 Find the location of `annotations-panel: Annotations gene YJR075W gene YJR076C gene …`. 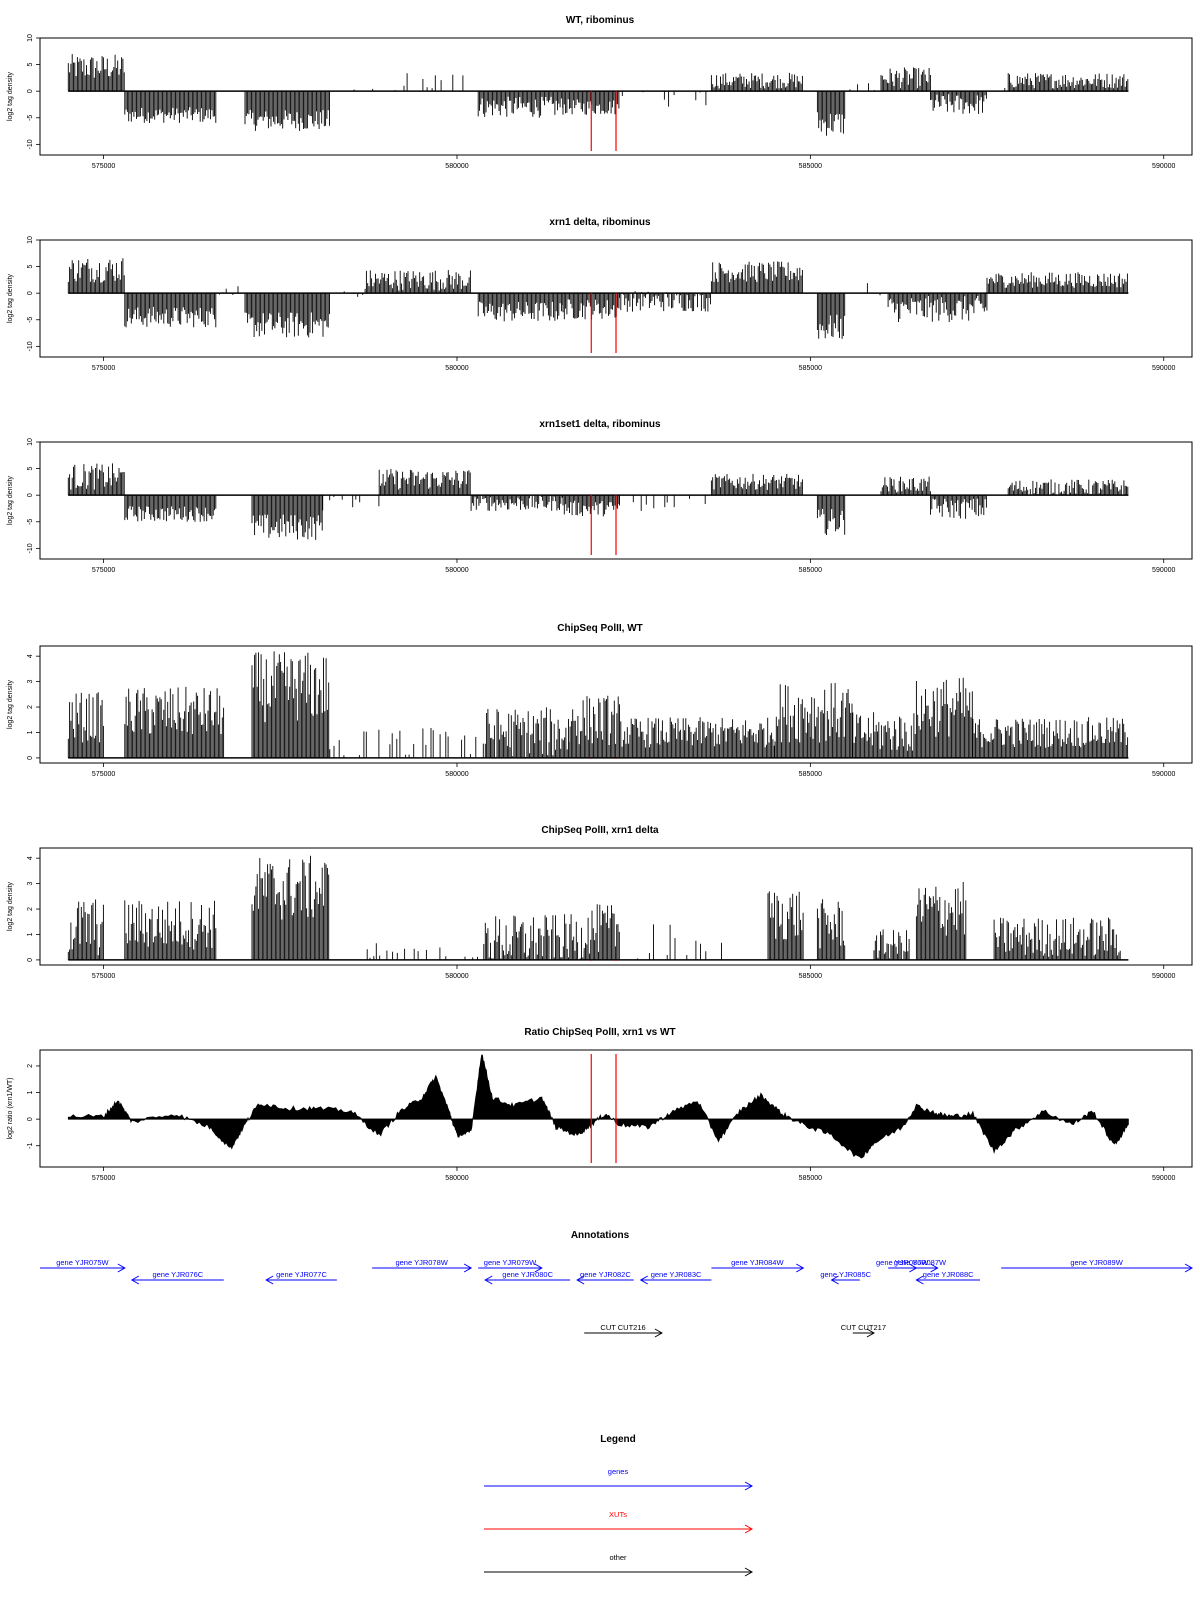

annotations-panel: Annotations gene YJR075W gene YJR076C gene … is located at coordinates (617, 1284).